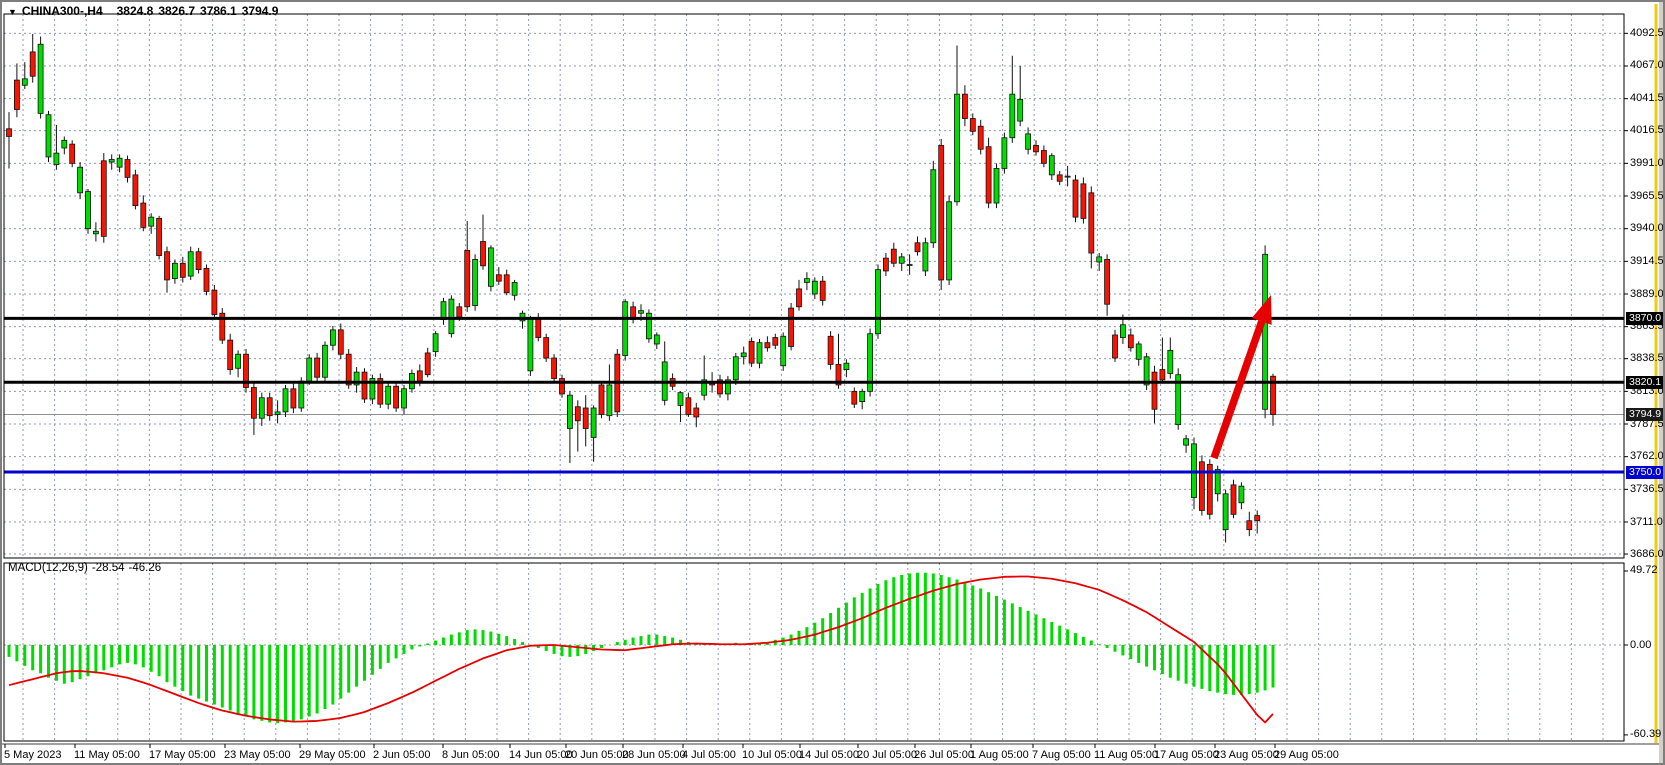 The image size is (1665, 765). What do you see at coordinates (1647, 195) in the screenshot?
I see `price-tick-label: 3965.5` at bounding box center [1647, 195].